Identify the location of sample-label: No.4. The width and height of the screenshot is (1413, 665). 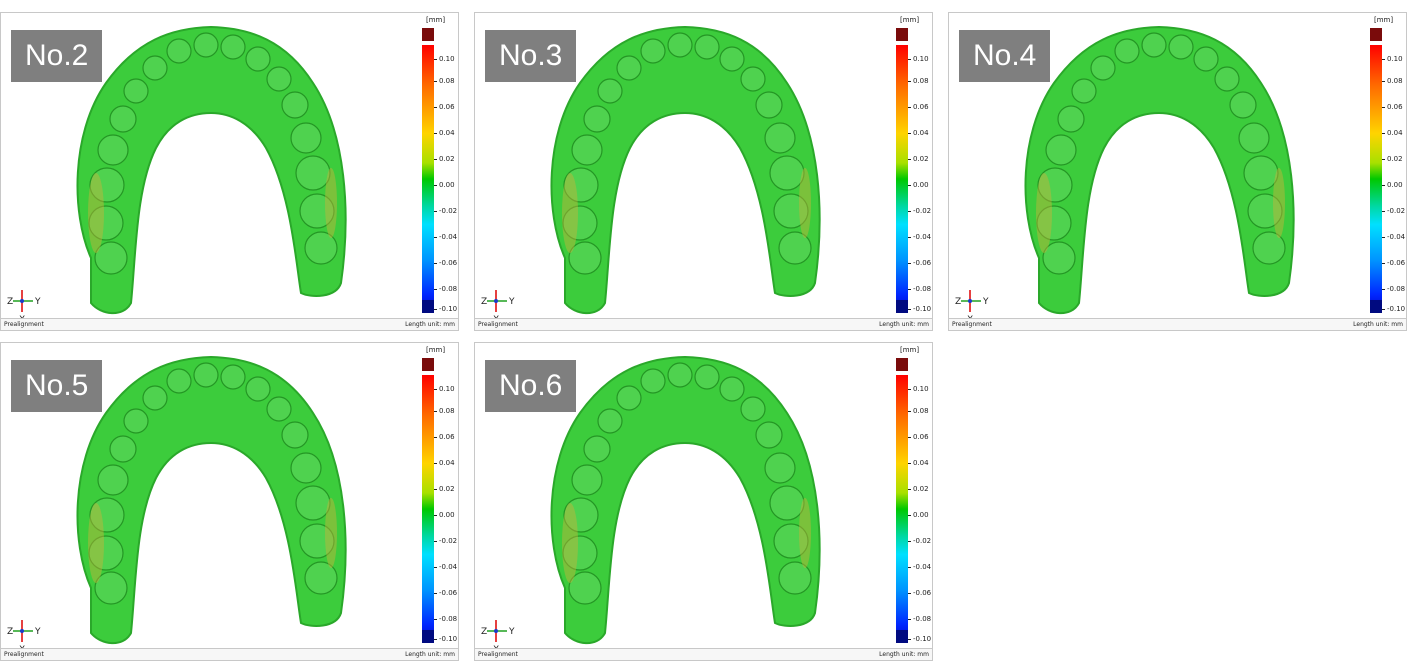
(1005, 56).